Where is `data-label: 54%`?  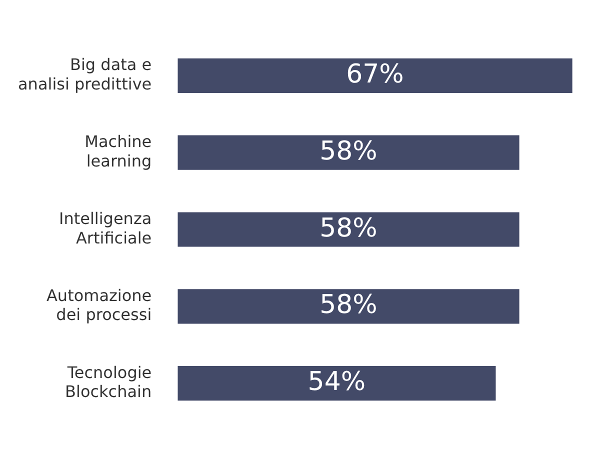 data-label: 54% is located at coordinates (337, 382).